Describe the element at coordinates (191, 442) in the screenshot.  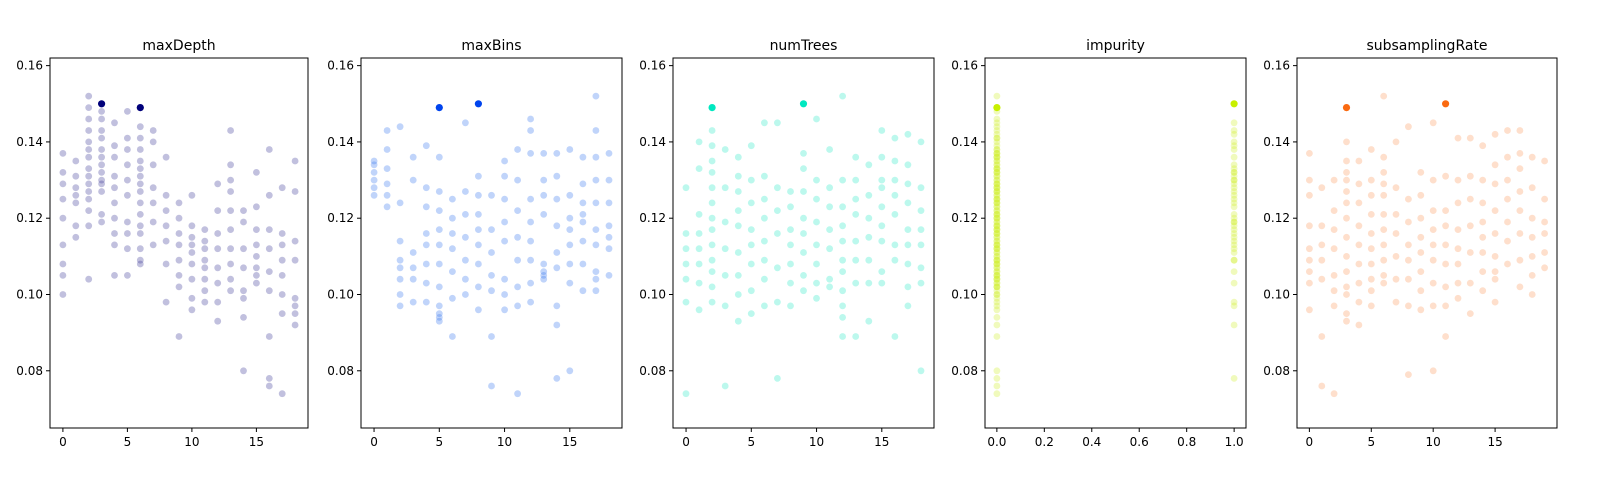
I see `x-tick-label: 10` at that location.